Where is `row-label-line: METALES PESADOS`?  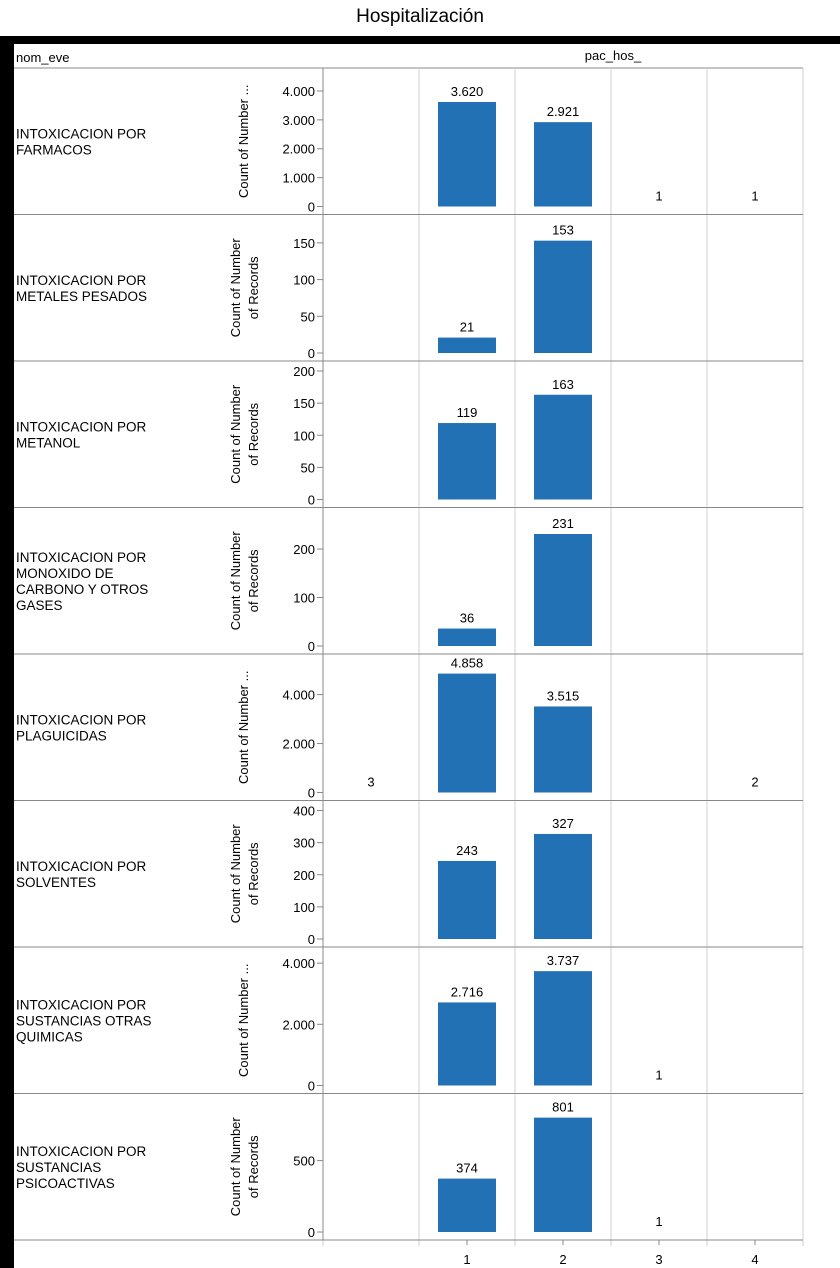
row-label-line: METALES PESADOS is located at coordinates (81, 296).